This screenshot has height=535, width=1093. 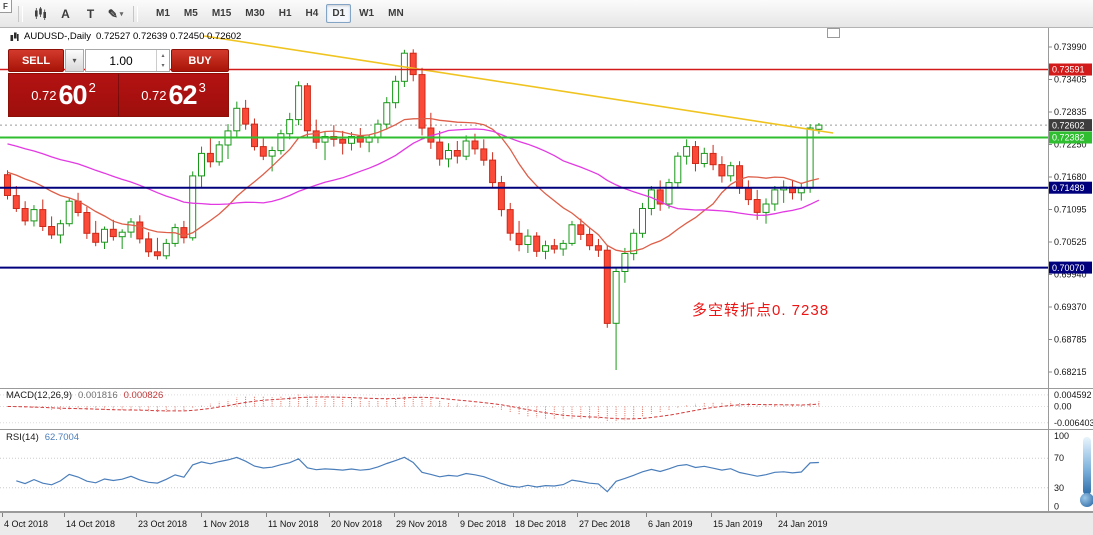 What do you see at coordinates (357, 524) in the screenshot?
I see `date-label: 20 Nov 2018` at bounding box center [357, 524].